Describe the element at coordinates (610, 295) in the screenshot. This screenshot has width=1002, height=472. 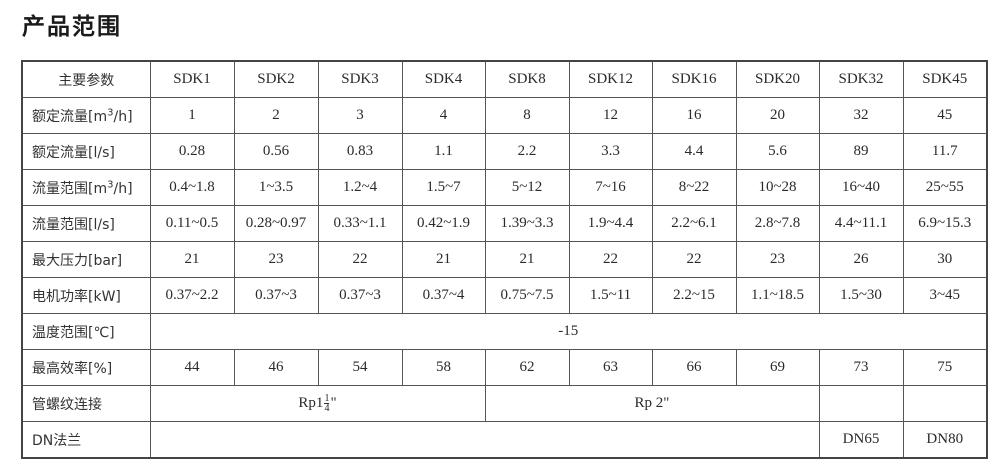
I see `table-cell: 1.5~11` at that location.